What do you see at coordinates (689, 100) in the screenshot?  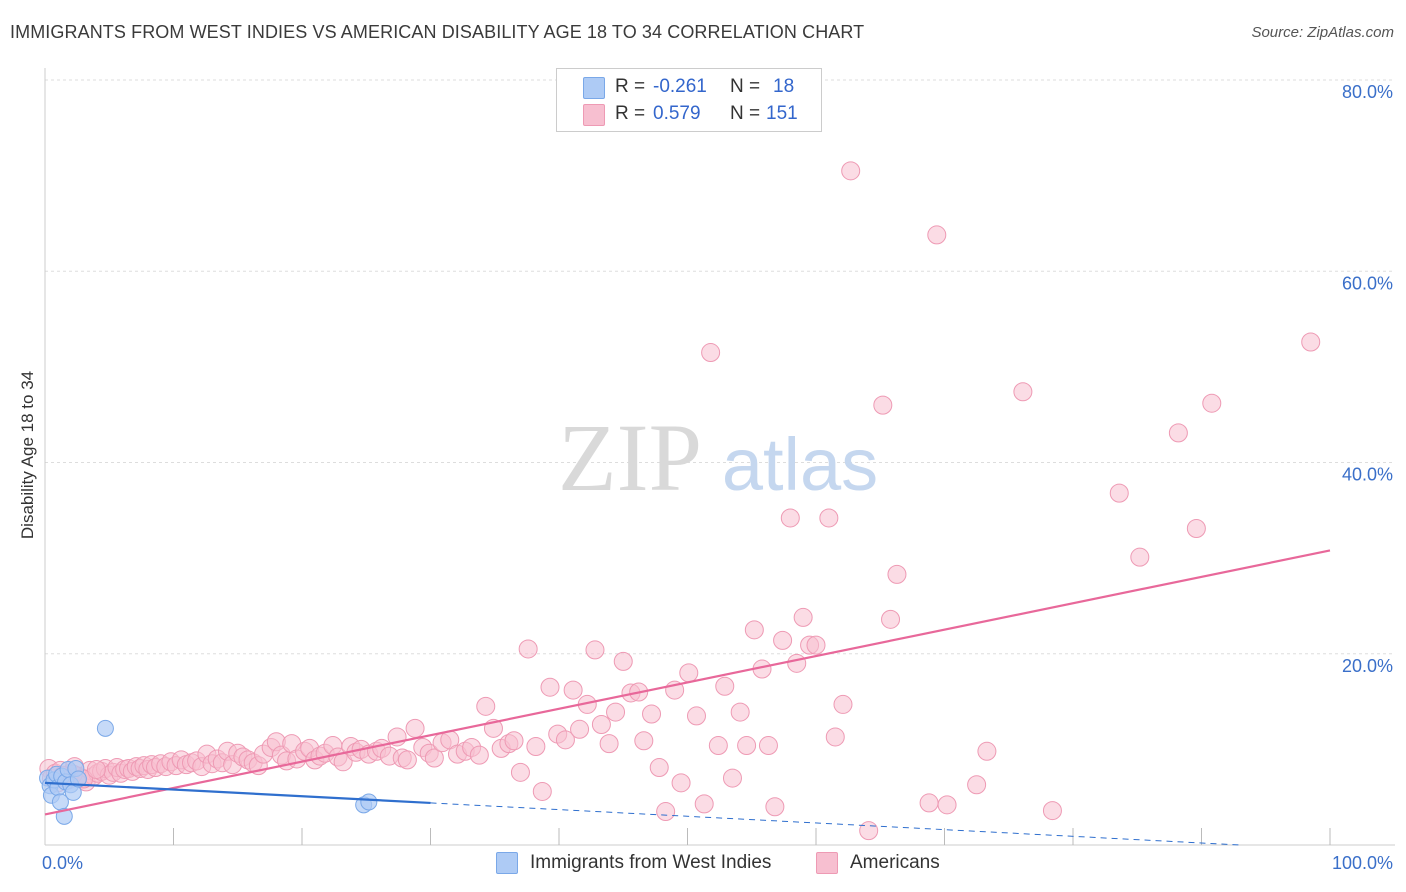 I see `correlation-legend: R = -0.261 N = 18 R = 0.579 N = 151` at bounding box center [689, 100].